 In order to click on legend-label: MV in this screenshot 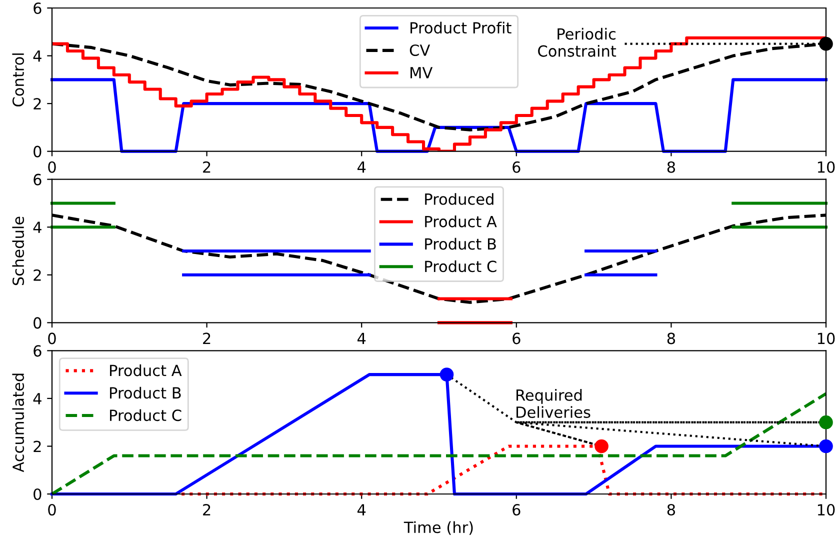, I will do `click(421, 72)`.